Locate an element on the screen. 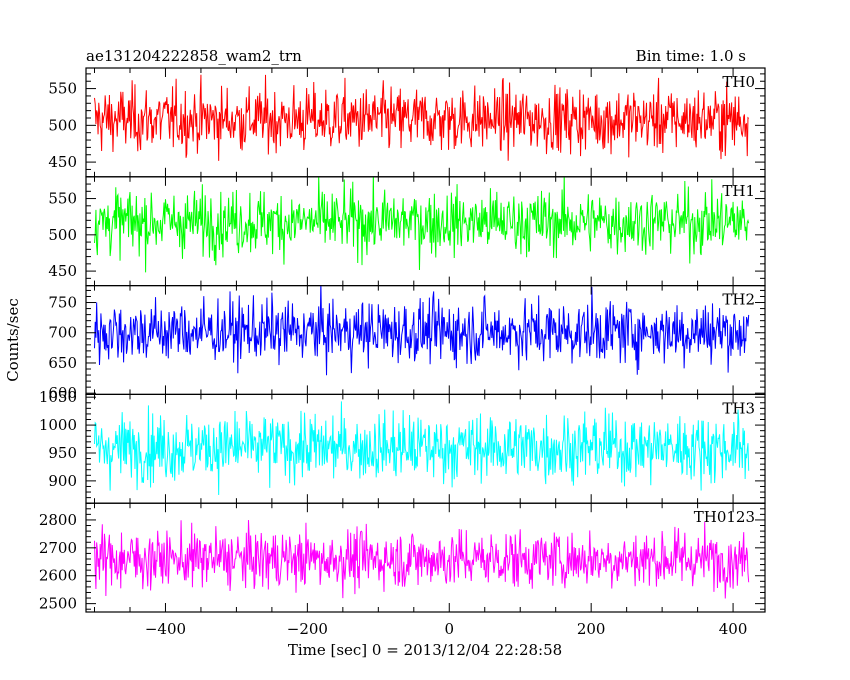  x-tick-label: 0 is located at coordinates (449, 629).